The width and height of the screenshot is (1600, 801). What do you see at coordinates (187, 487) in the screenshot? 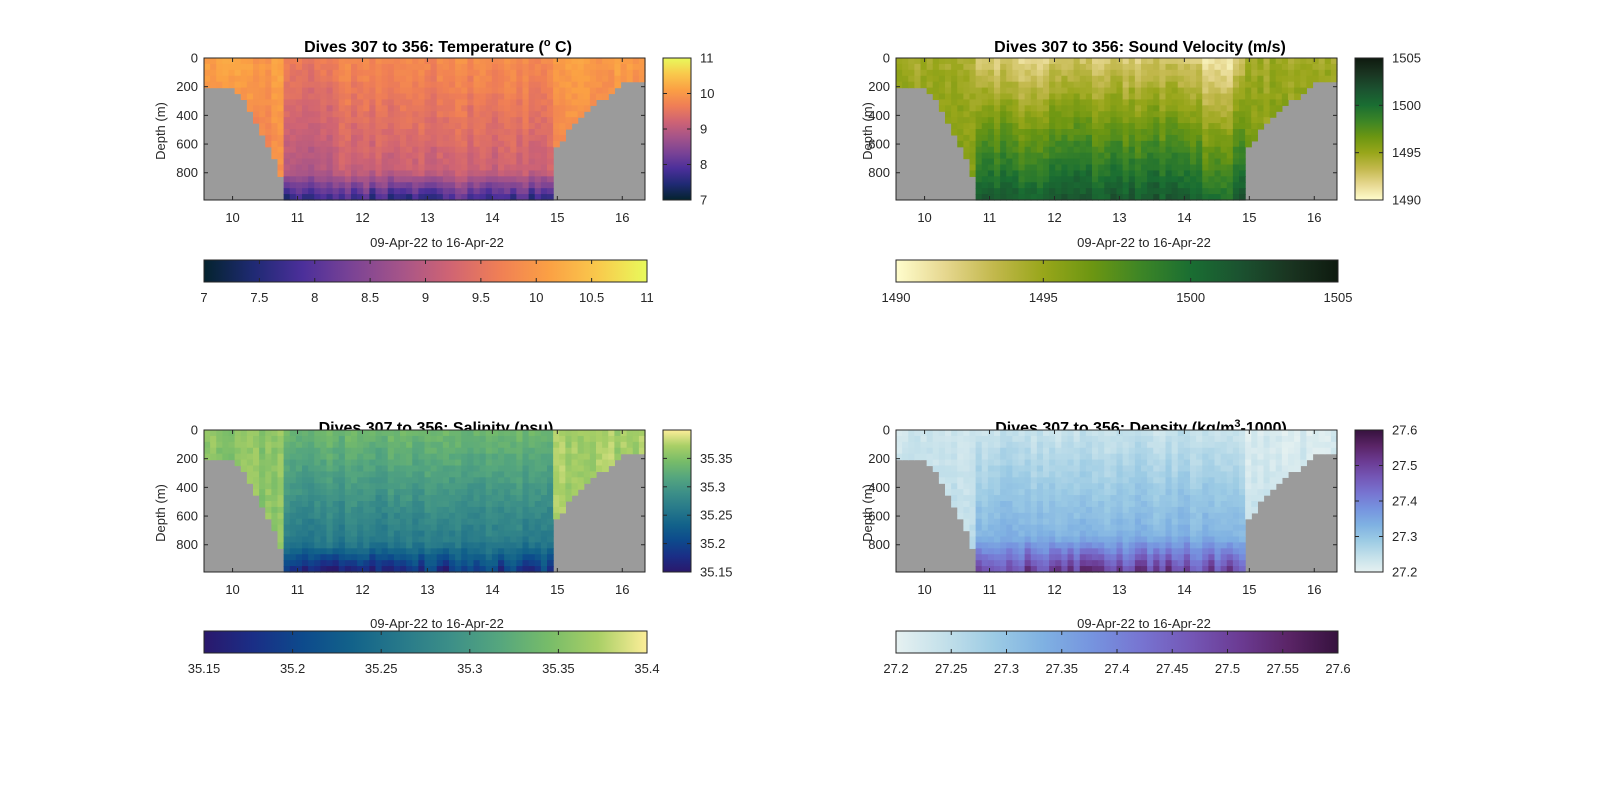
I see `y-tick-label: 400` at bounding box center [187, 487].